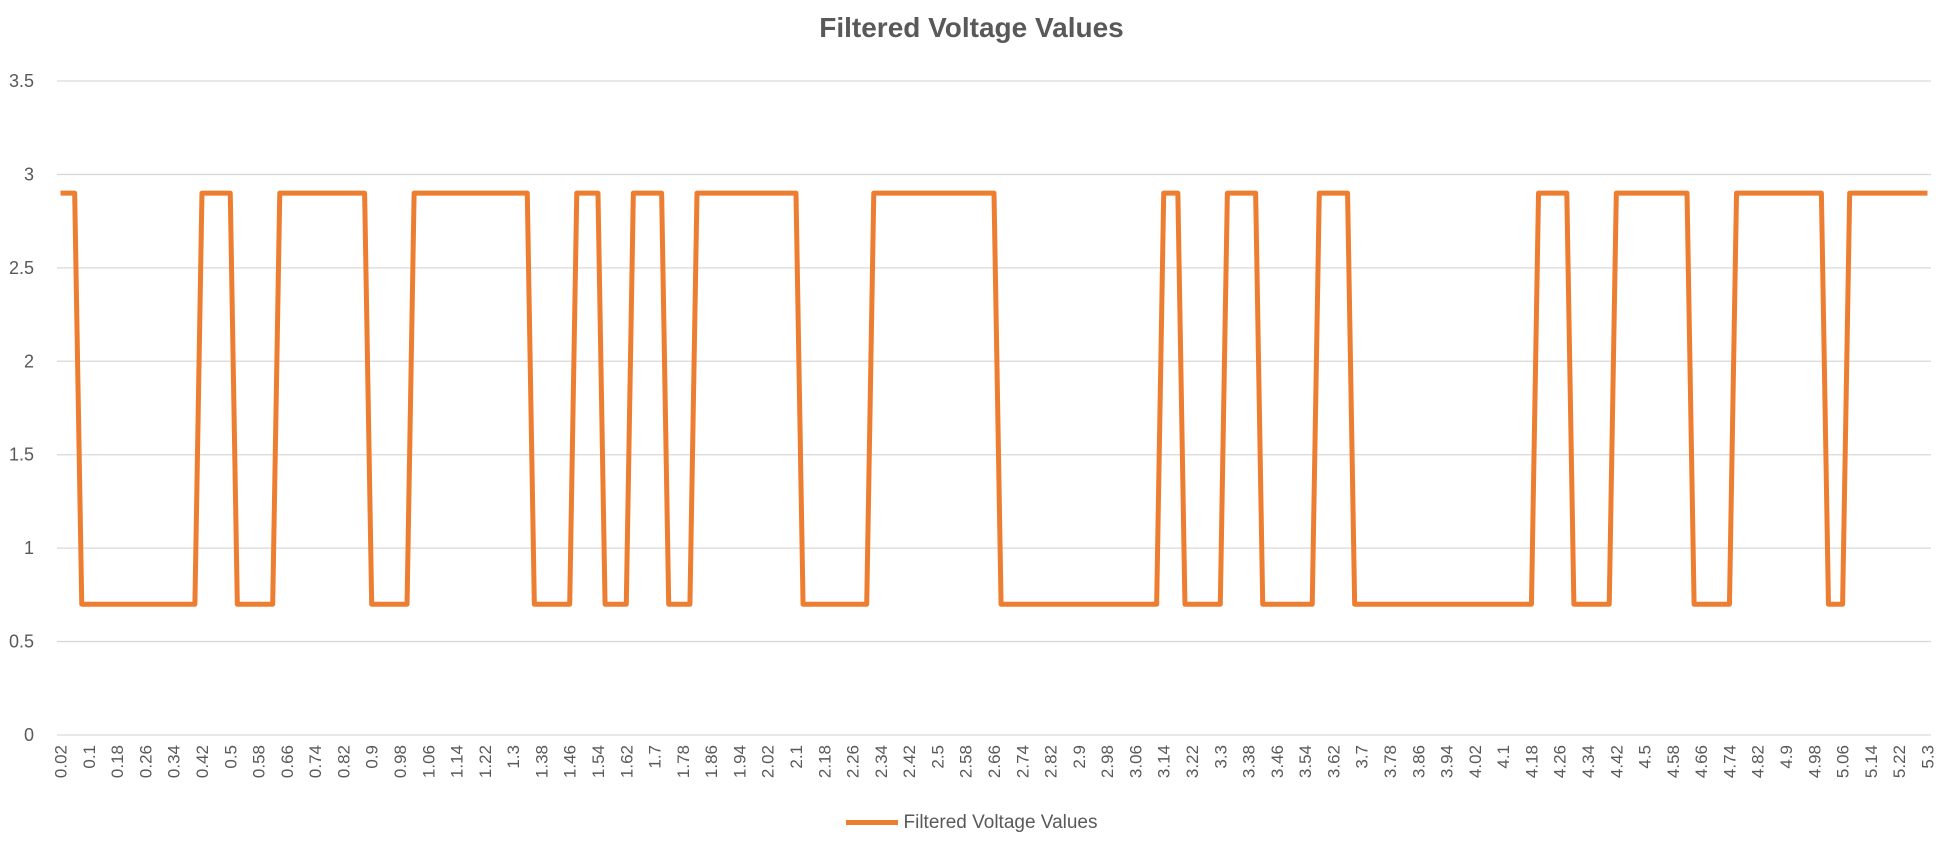  What do you see at coordinates (230, 757) in the screenshot?
I see `x-tick-label: 0.5` at bounding box center [230, 757].